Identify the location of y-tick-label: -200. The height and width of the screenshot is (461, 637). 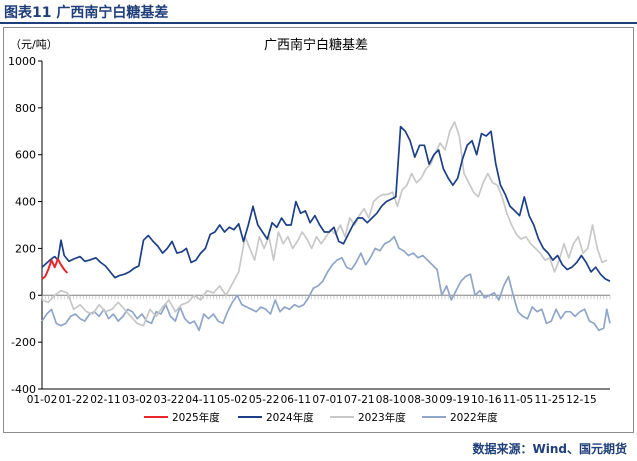
(23, 342).